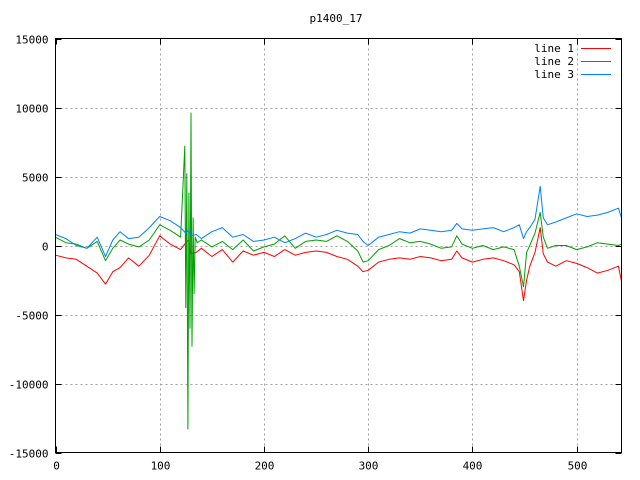 The height and width of the screenshot is (480, 640). Describe the element at coordinates (29, 454) in the screenshot. I see `y-tick-label: -15000` at that location.